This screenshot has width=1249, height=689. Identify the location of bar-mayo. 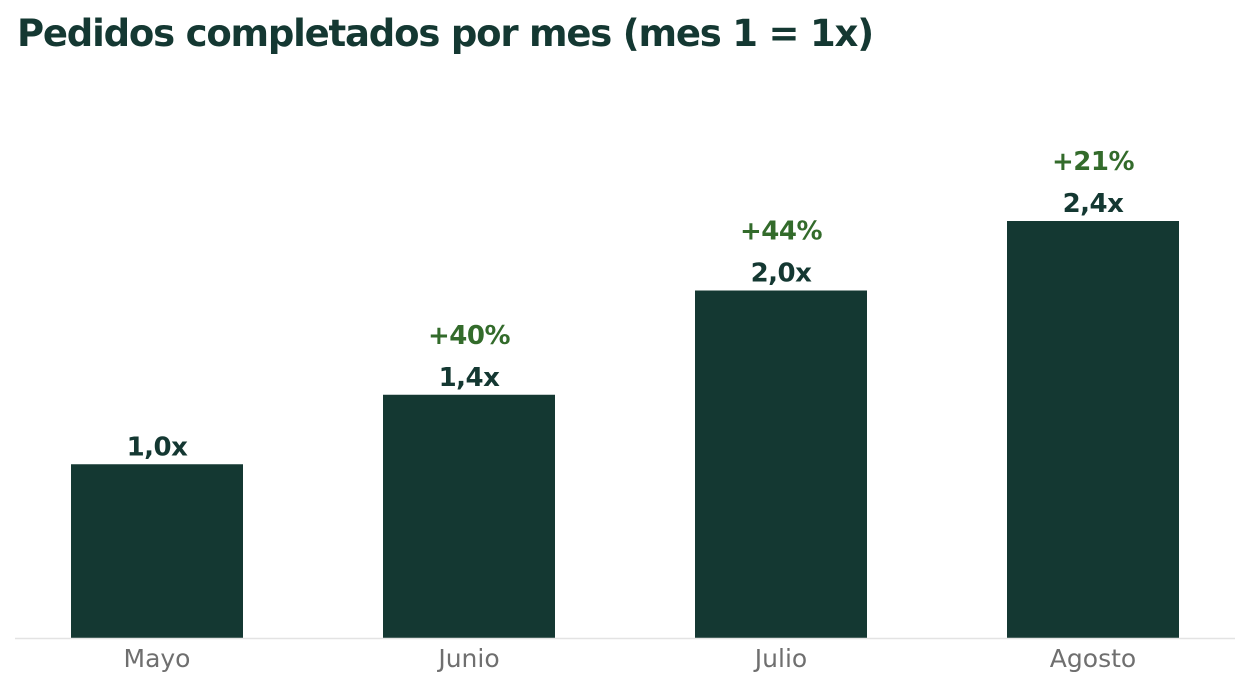
(157, 551).